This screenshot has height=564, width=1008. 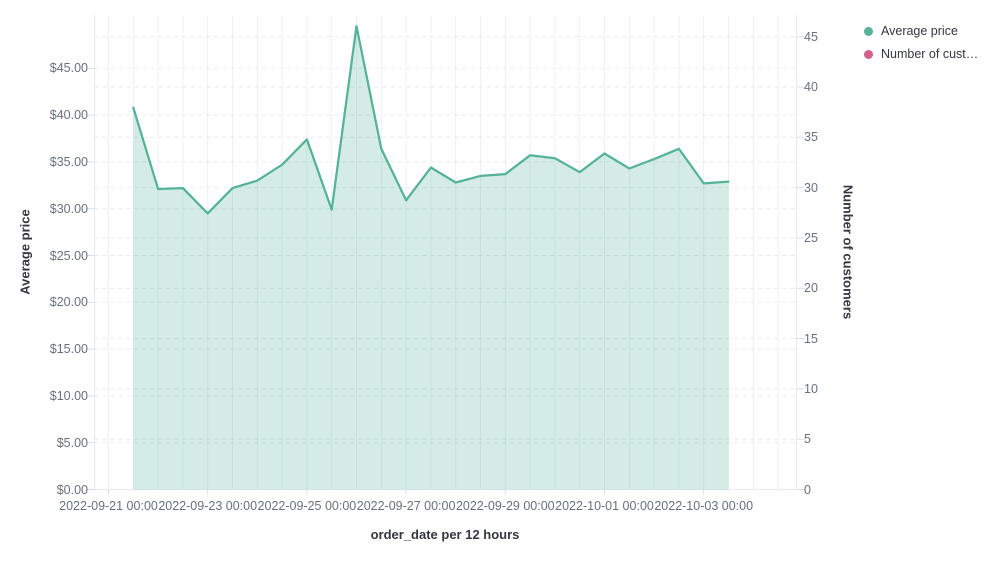 I want to click on x-axis-tick-label: 2022-09-21 00:00, so click(x=108, y=506).